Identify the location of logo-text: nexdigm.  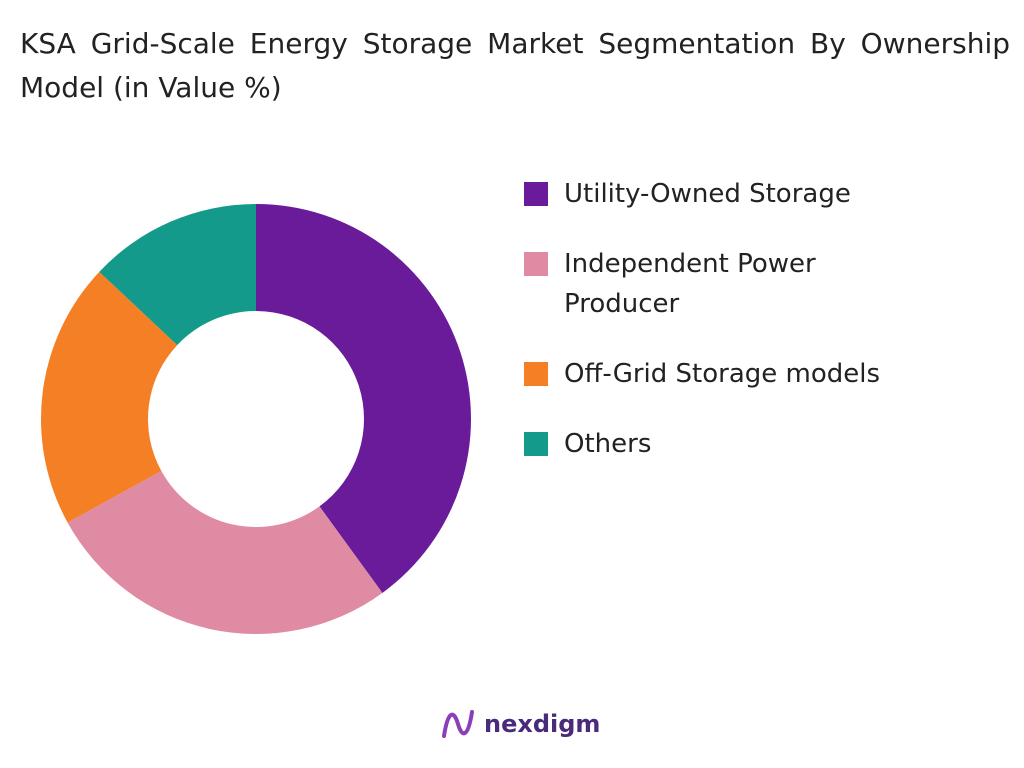
(542, 724).